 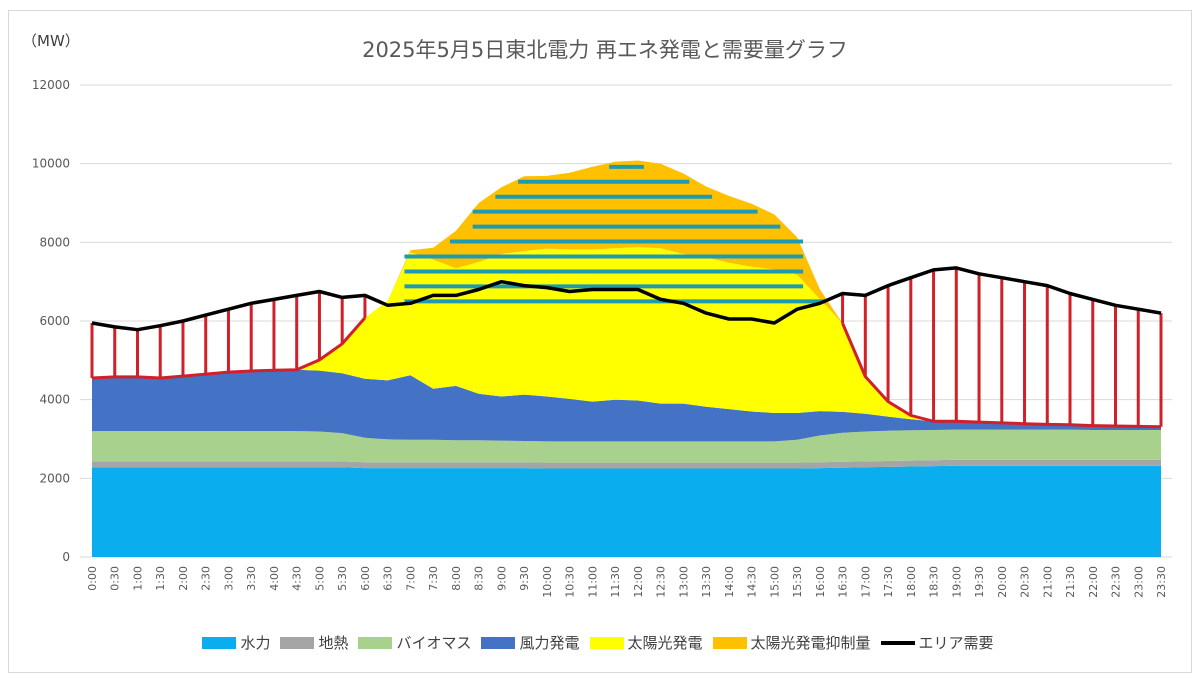 What do you see at coordinates (979, 582) in the screenshot?
I see `x-tick-label: 19:30` at bounding box center [979, 582].